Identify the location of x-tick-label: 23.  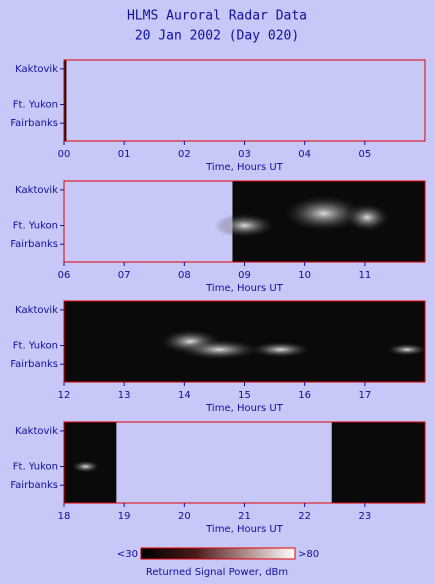
(364, 516).